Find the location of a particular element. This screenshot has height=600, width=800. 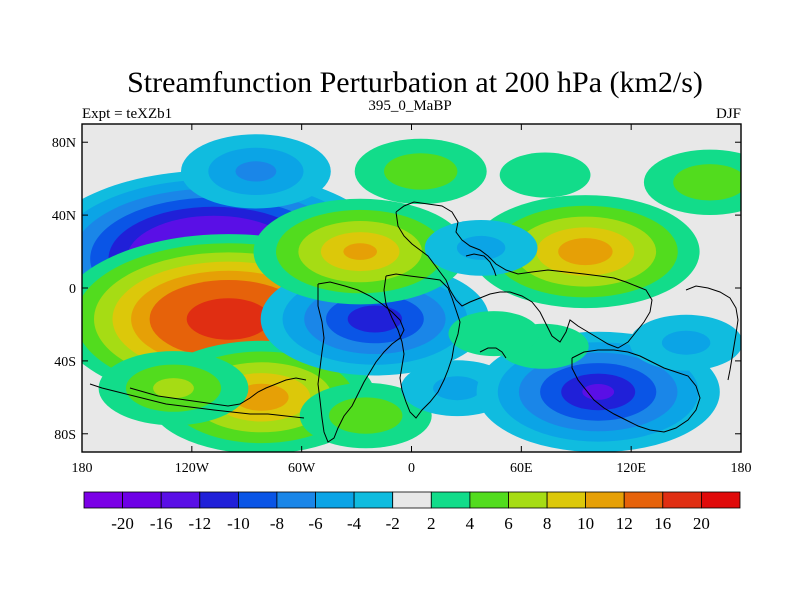

case-label: 395_0_MaBP is located at coordinates (409, 106).